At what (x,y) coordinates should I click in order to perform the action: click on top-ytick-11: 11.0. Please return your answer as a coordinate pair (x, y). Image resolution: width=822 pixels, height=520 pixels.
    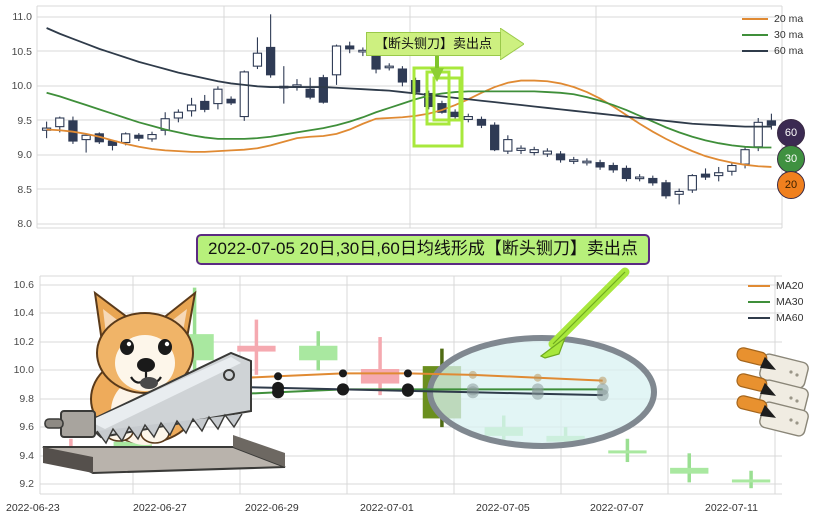
    Looking at the image, I should click on (22, 17).